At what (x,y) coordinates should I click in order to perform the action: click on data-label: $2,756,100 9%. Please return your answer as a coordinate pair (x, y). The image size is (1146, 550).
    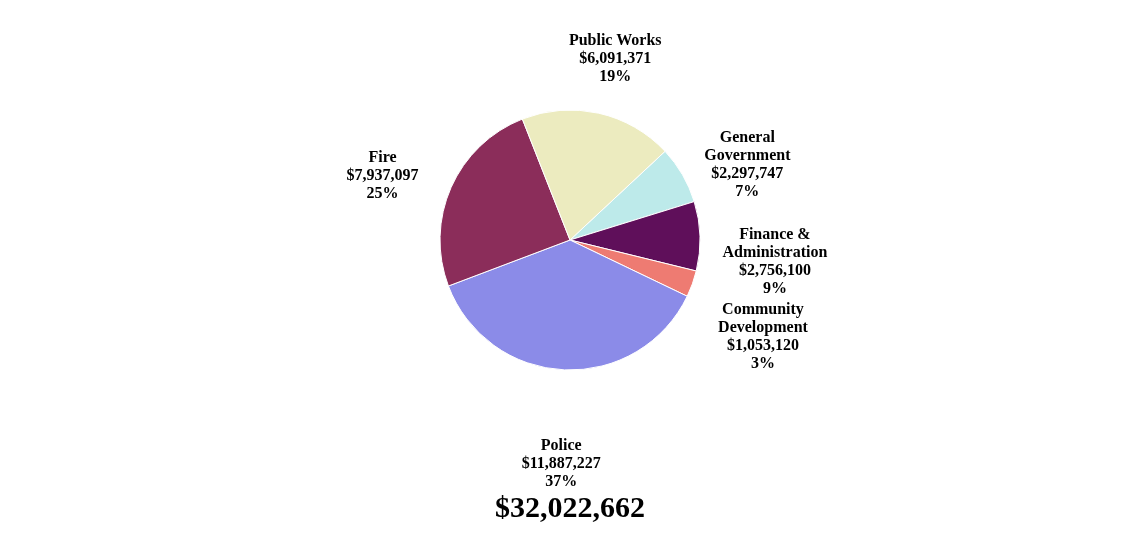
    Looking at the image, I should click on (774, 278).